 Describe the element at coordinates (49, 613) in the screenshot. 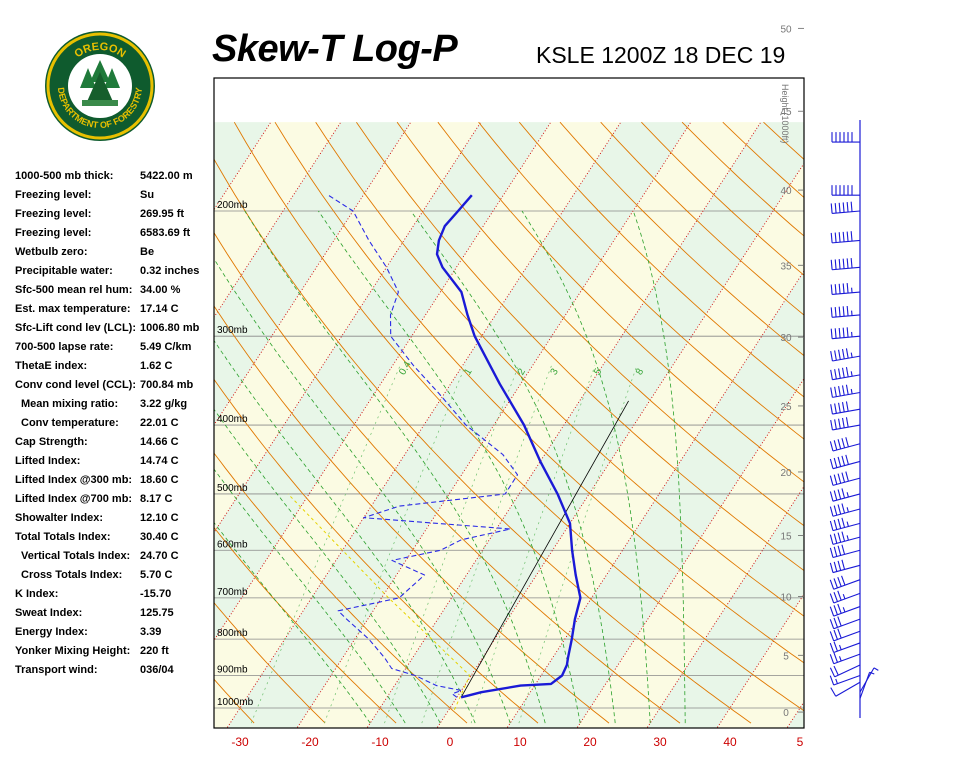

I see `index-label: Sweat Index:` at that location.